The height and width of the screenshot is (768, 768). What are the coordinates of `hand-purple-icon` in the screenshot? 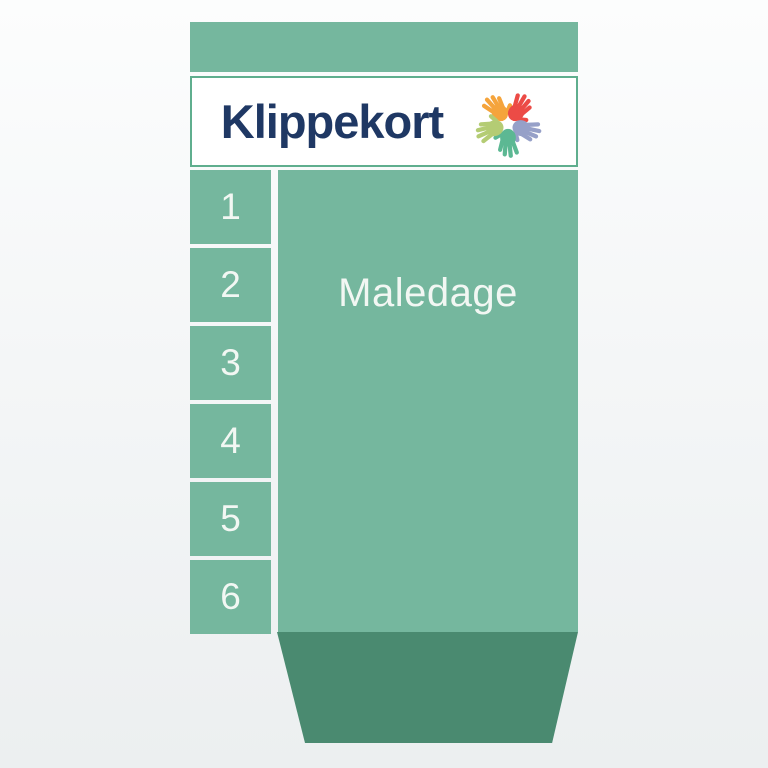 It's located at (527, 130).